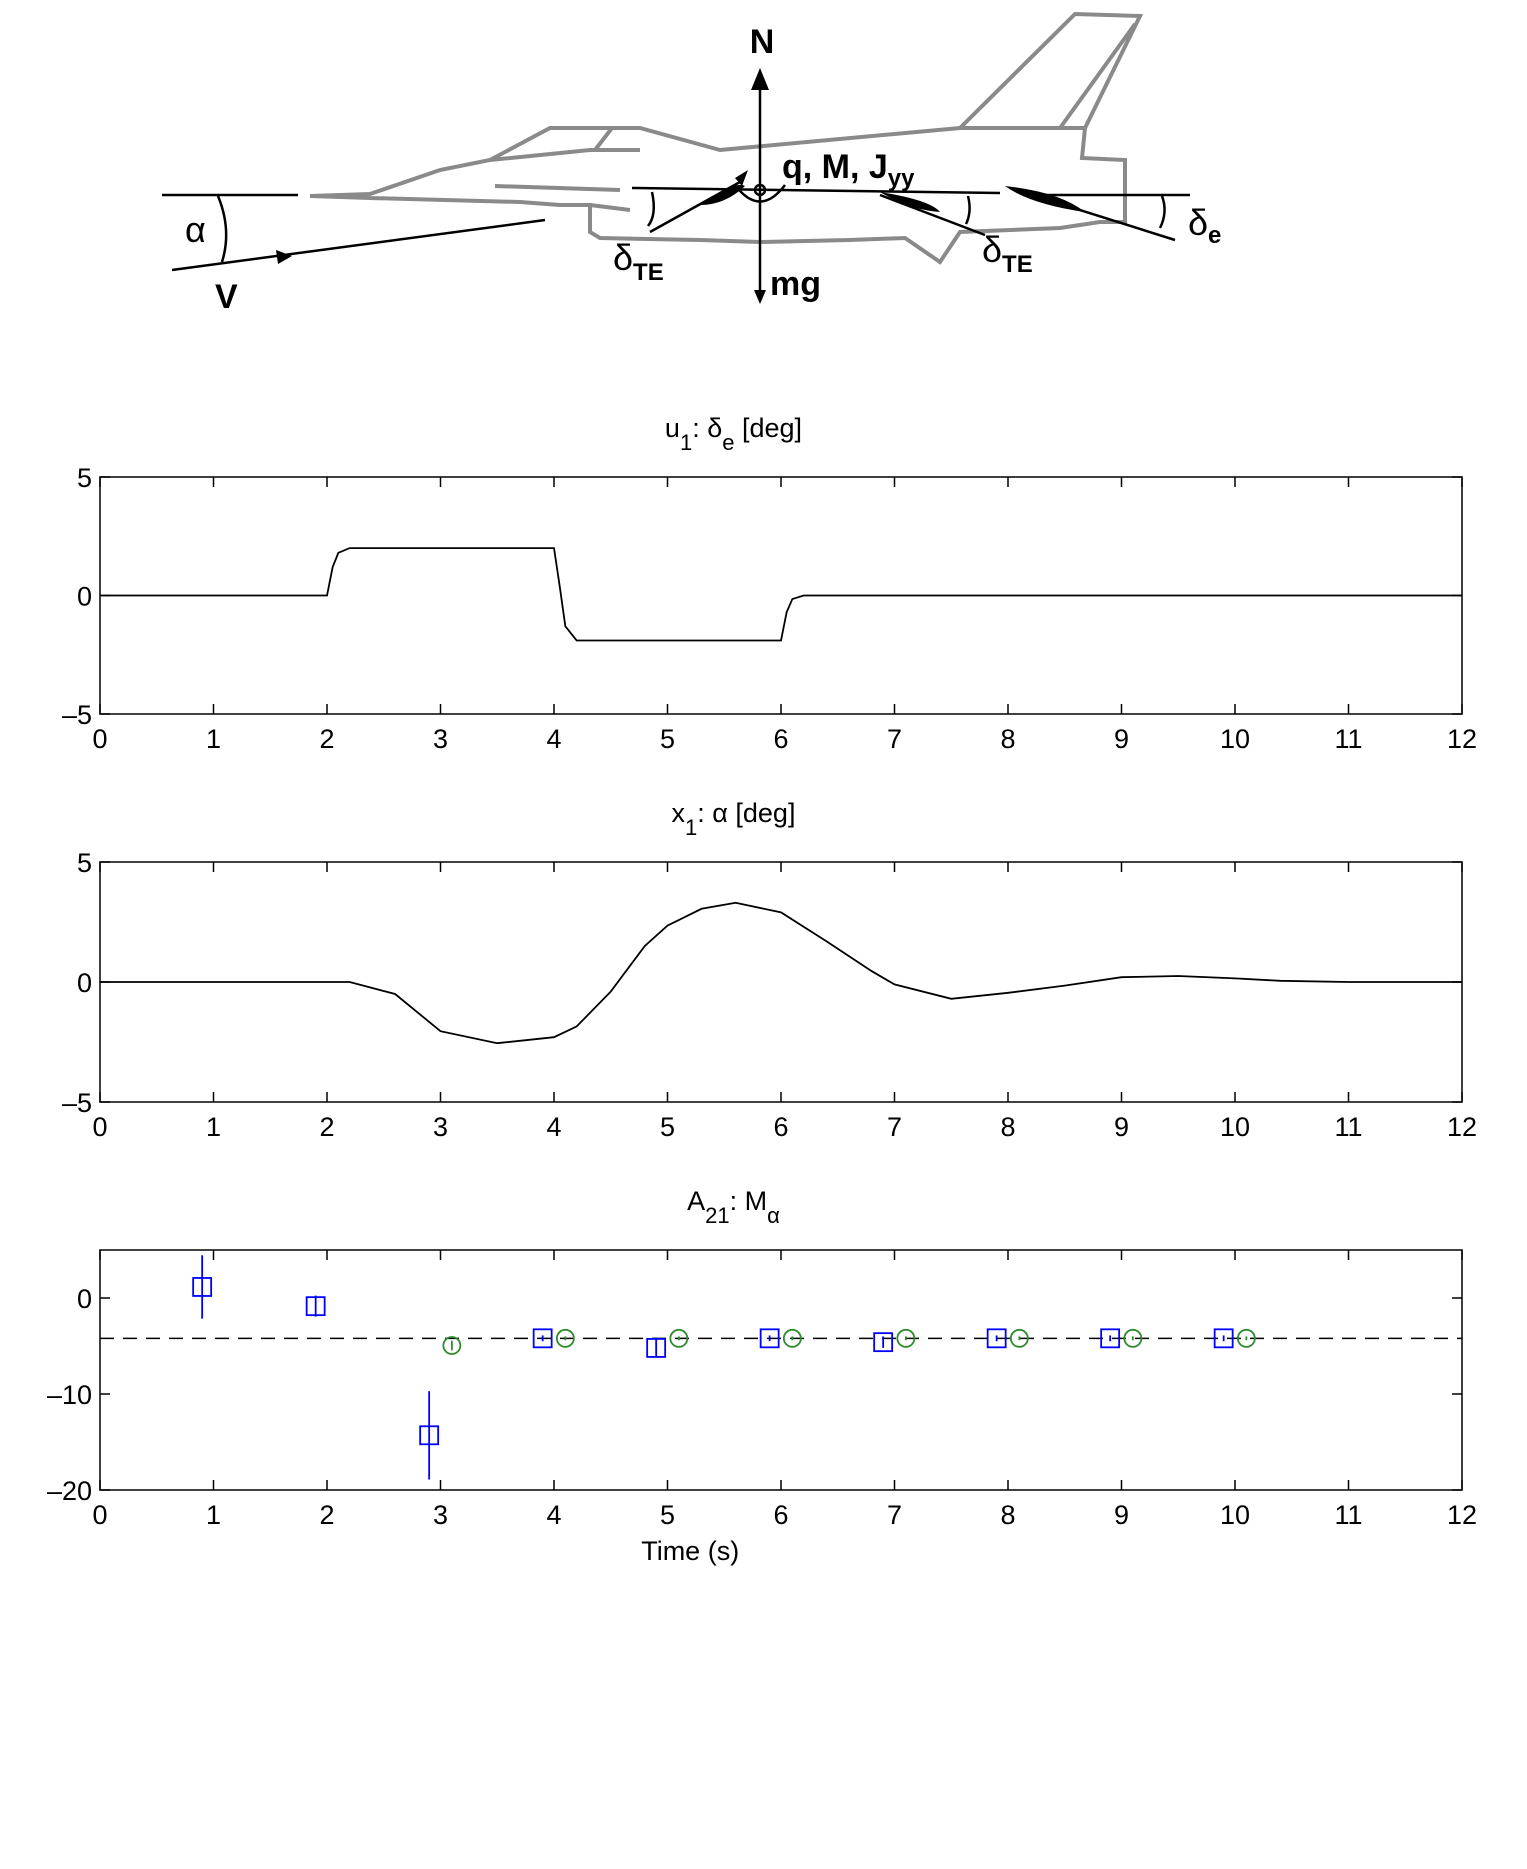  I want to click on aircraft-diagram: N q, M, Jyy α V δTE δTE mg δe, so click(691, 163).